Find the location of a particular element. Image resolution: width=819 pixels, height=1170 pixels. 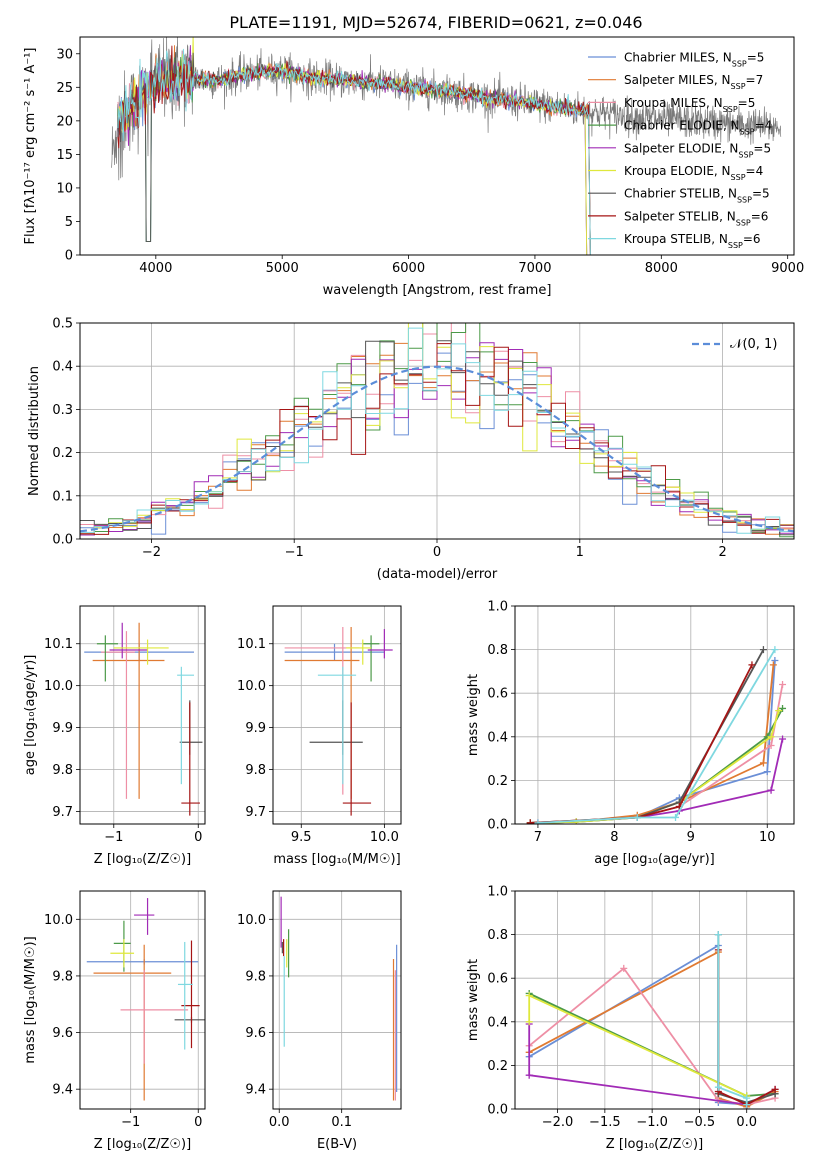

legend-label: Salpeter ELODIE, NSSP=5 is located at coordinates (697, 150).